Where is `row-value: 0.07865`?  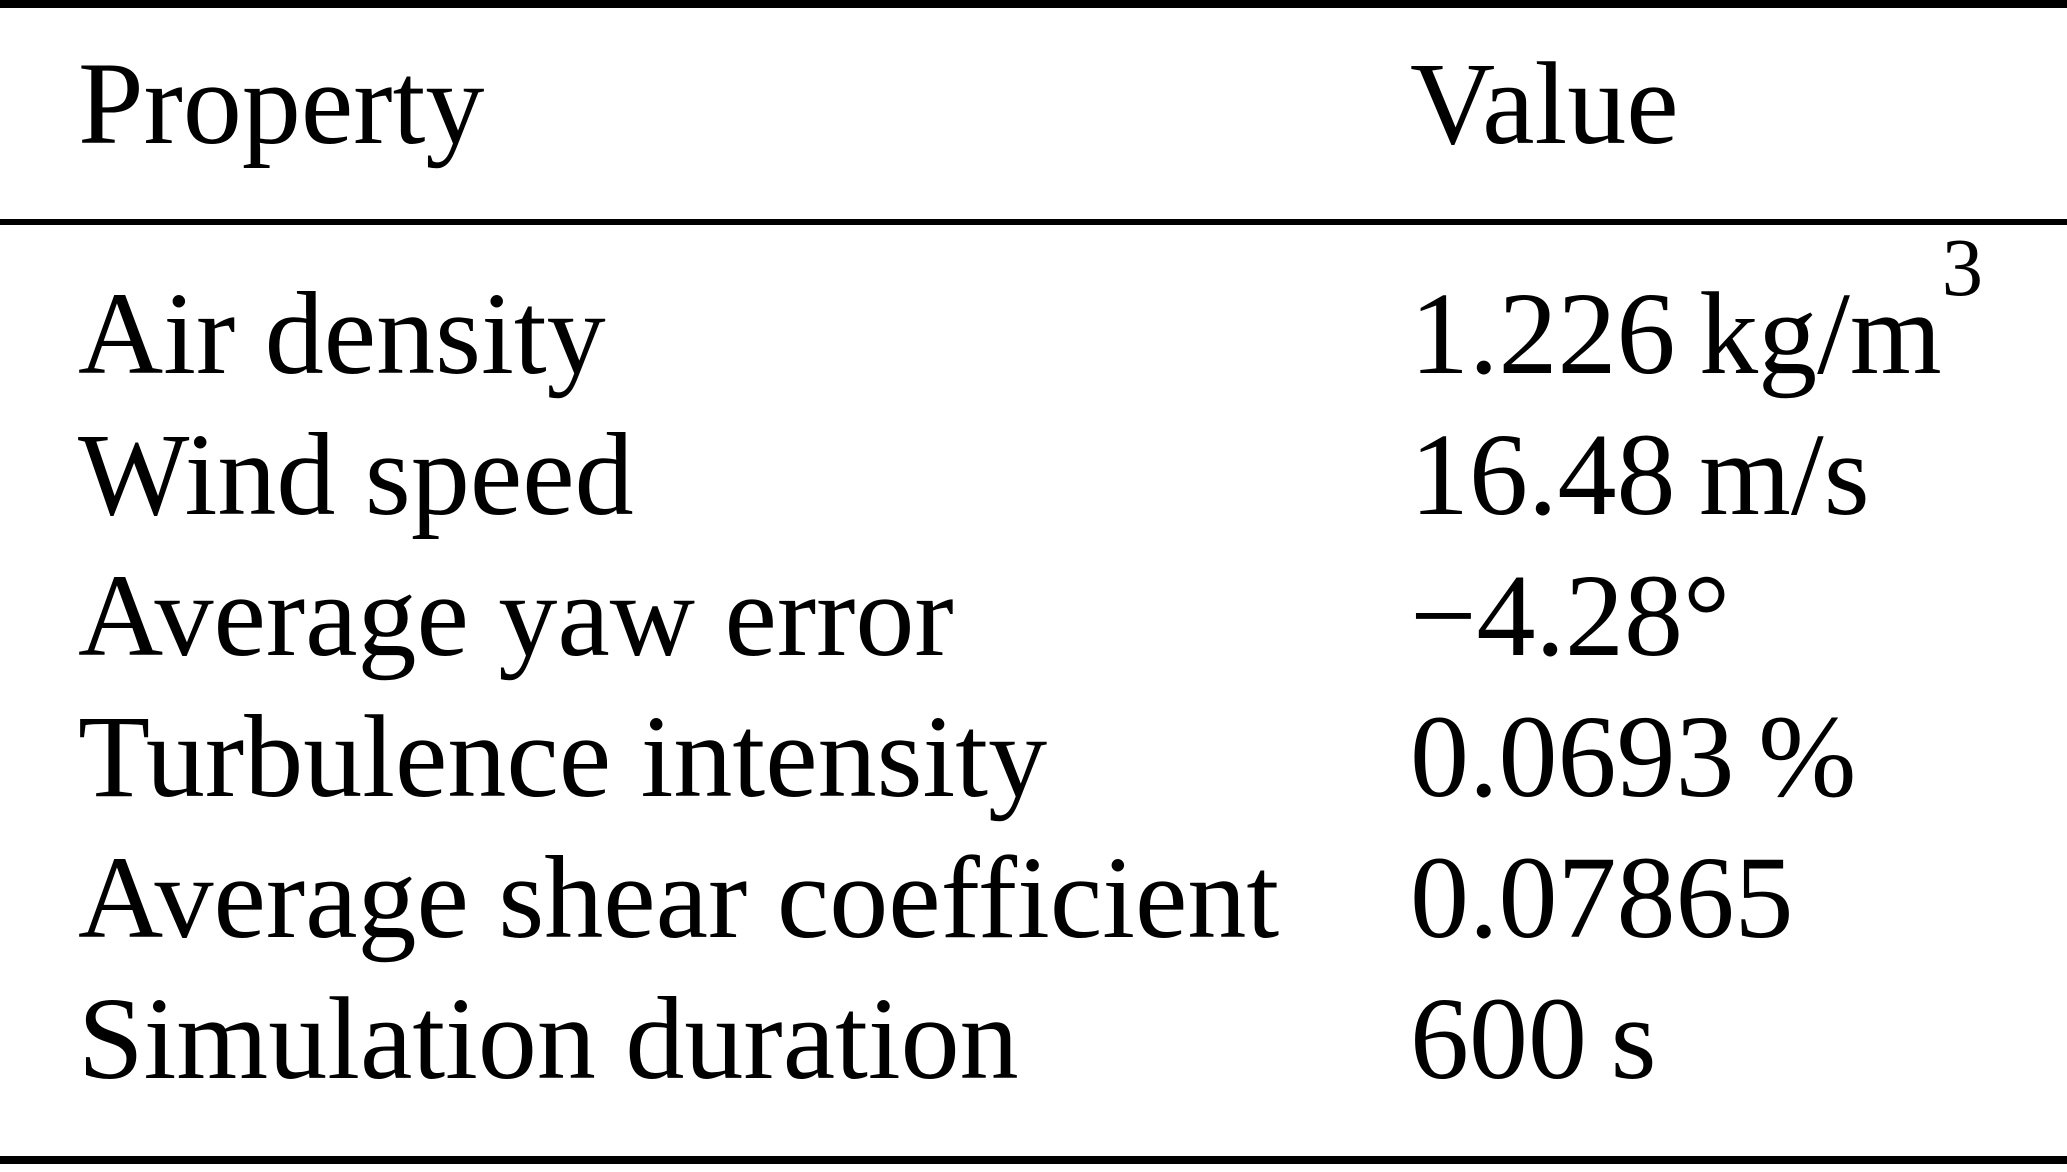 row-value: 0.07865 is located at coordinates (1602, 897).